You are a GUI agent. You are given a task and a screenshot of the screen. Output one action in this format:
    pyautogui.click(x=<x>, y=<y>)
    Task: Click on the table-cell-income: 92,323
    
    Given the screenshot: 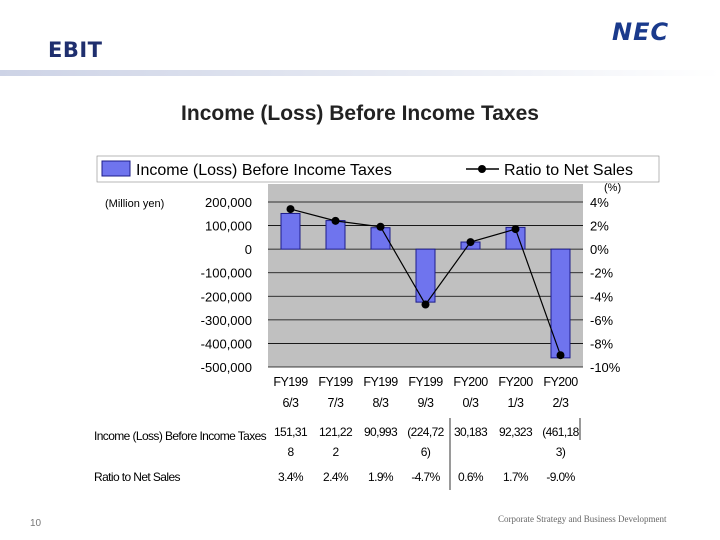 What is the action you would take?
    pyautogui.click(x=515, y=432)
    